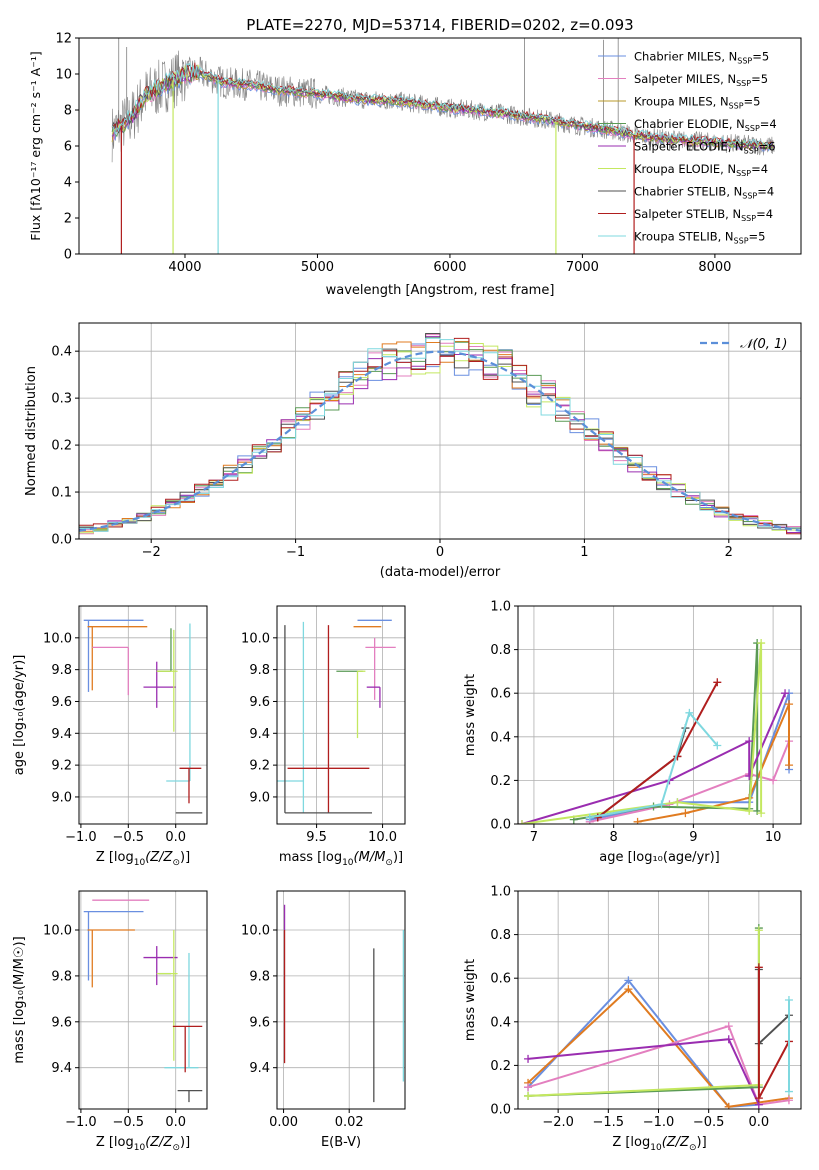 This screenshot has width=819, height=1170. I want to click on legend-label: Chabrier STELIB, NSSP=4, so click(704, 193).